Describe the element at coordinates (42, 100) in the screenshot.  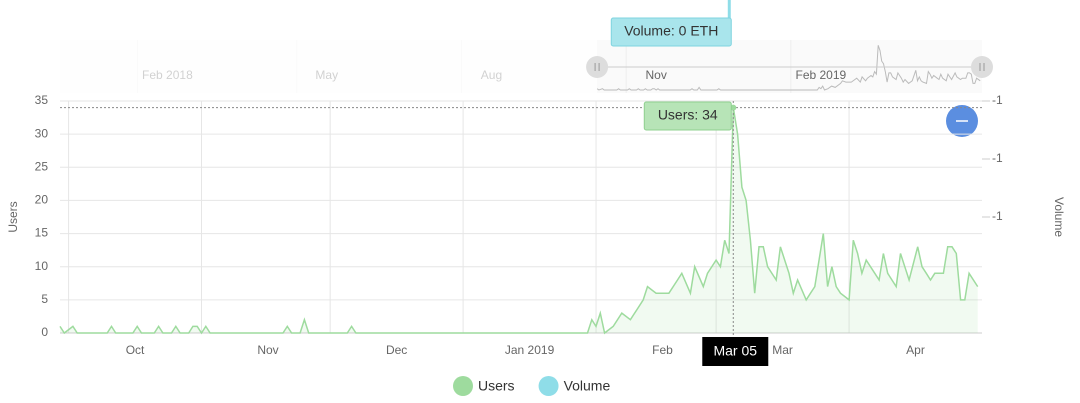
I see `y-tick-label: 35` at that location.